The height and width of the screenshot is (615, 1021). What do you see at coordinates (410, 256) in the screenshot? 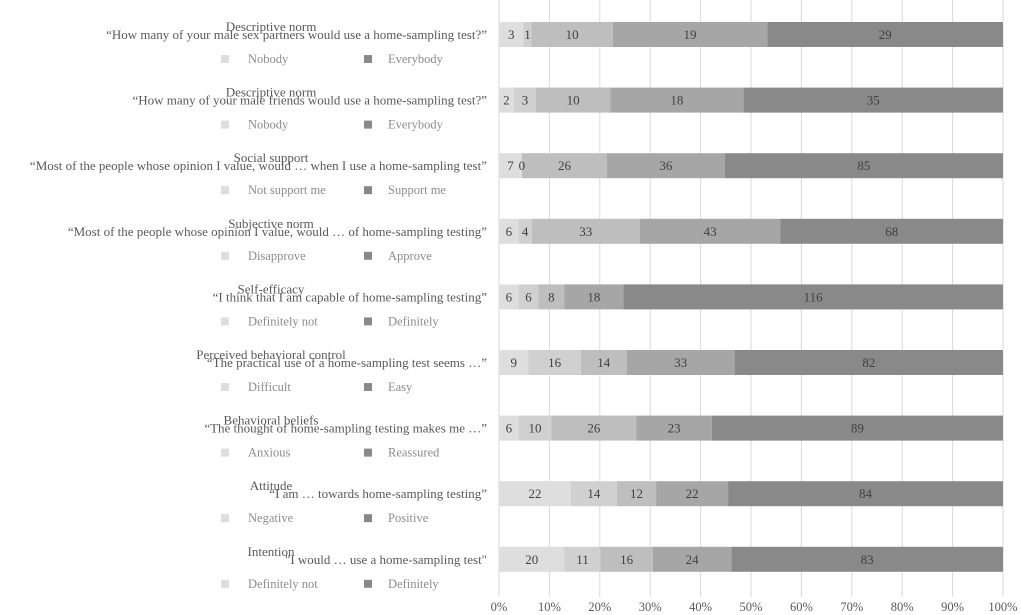
I see `legend-high-label: Approve` at bounding box center [410, 256].